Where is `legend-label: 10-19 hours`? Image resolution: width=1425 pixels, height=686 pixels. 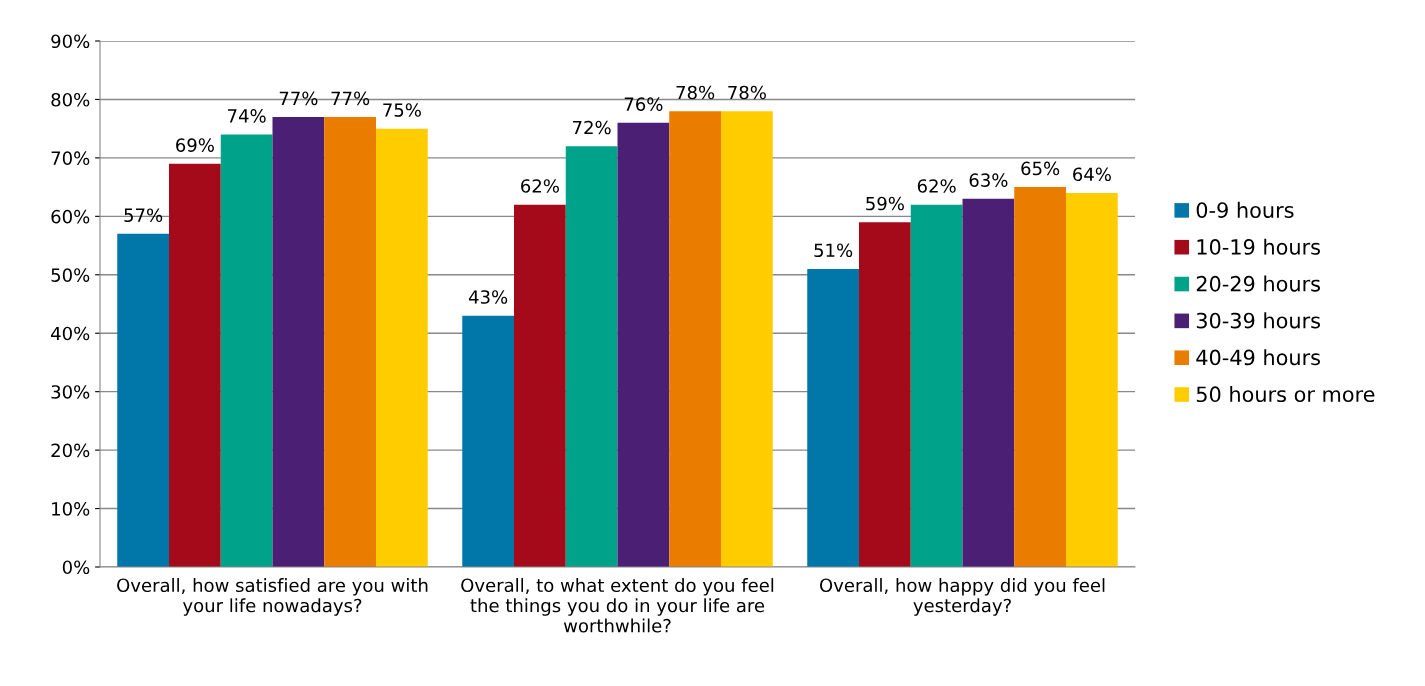 legend-label: 10-19 hours is located at coordinates (1258, 246).